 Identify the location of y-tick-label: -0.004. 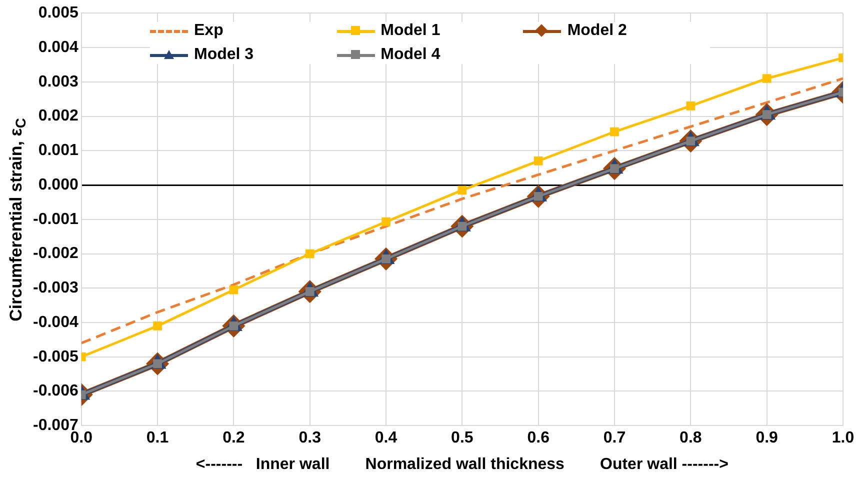
(55, 322).